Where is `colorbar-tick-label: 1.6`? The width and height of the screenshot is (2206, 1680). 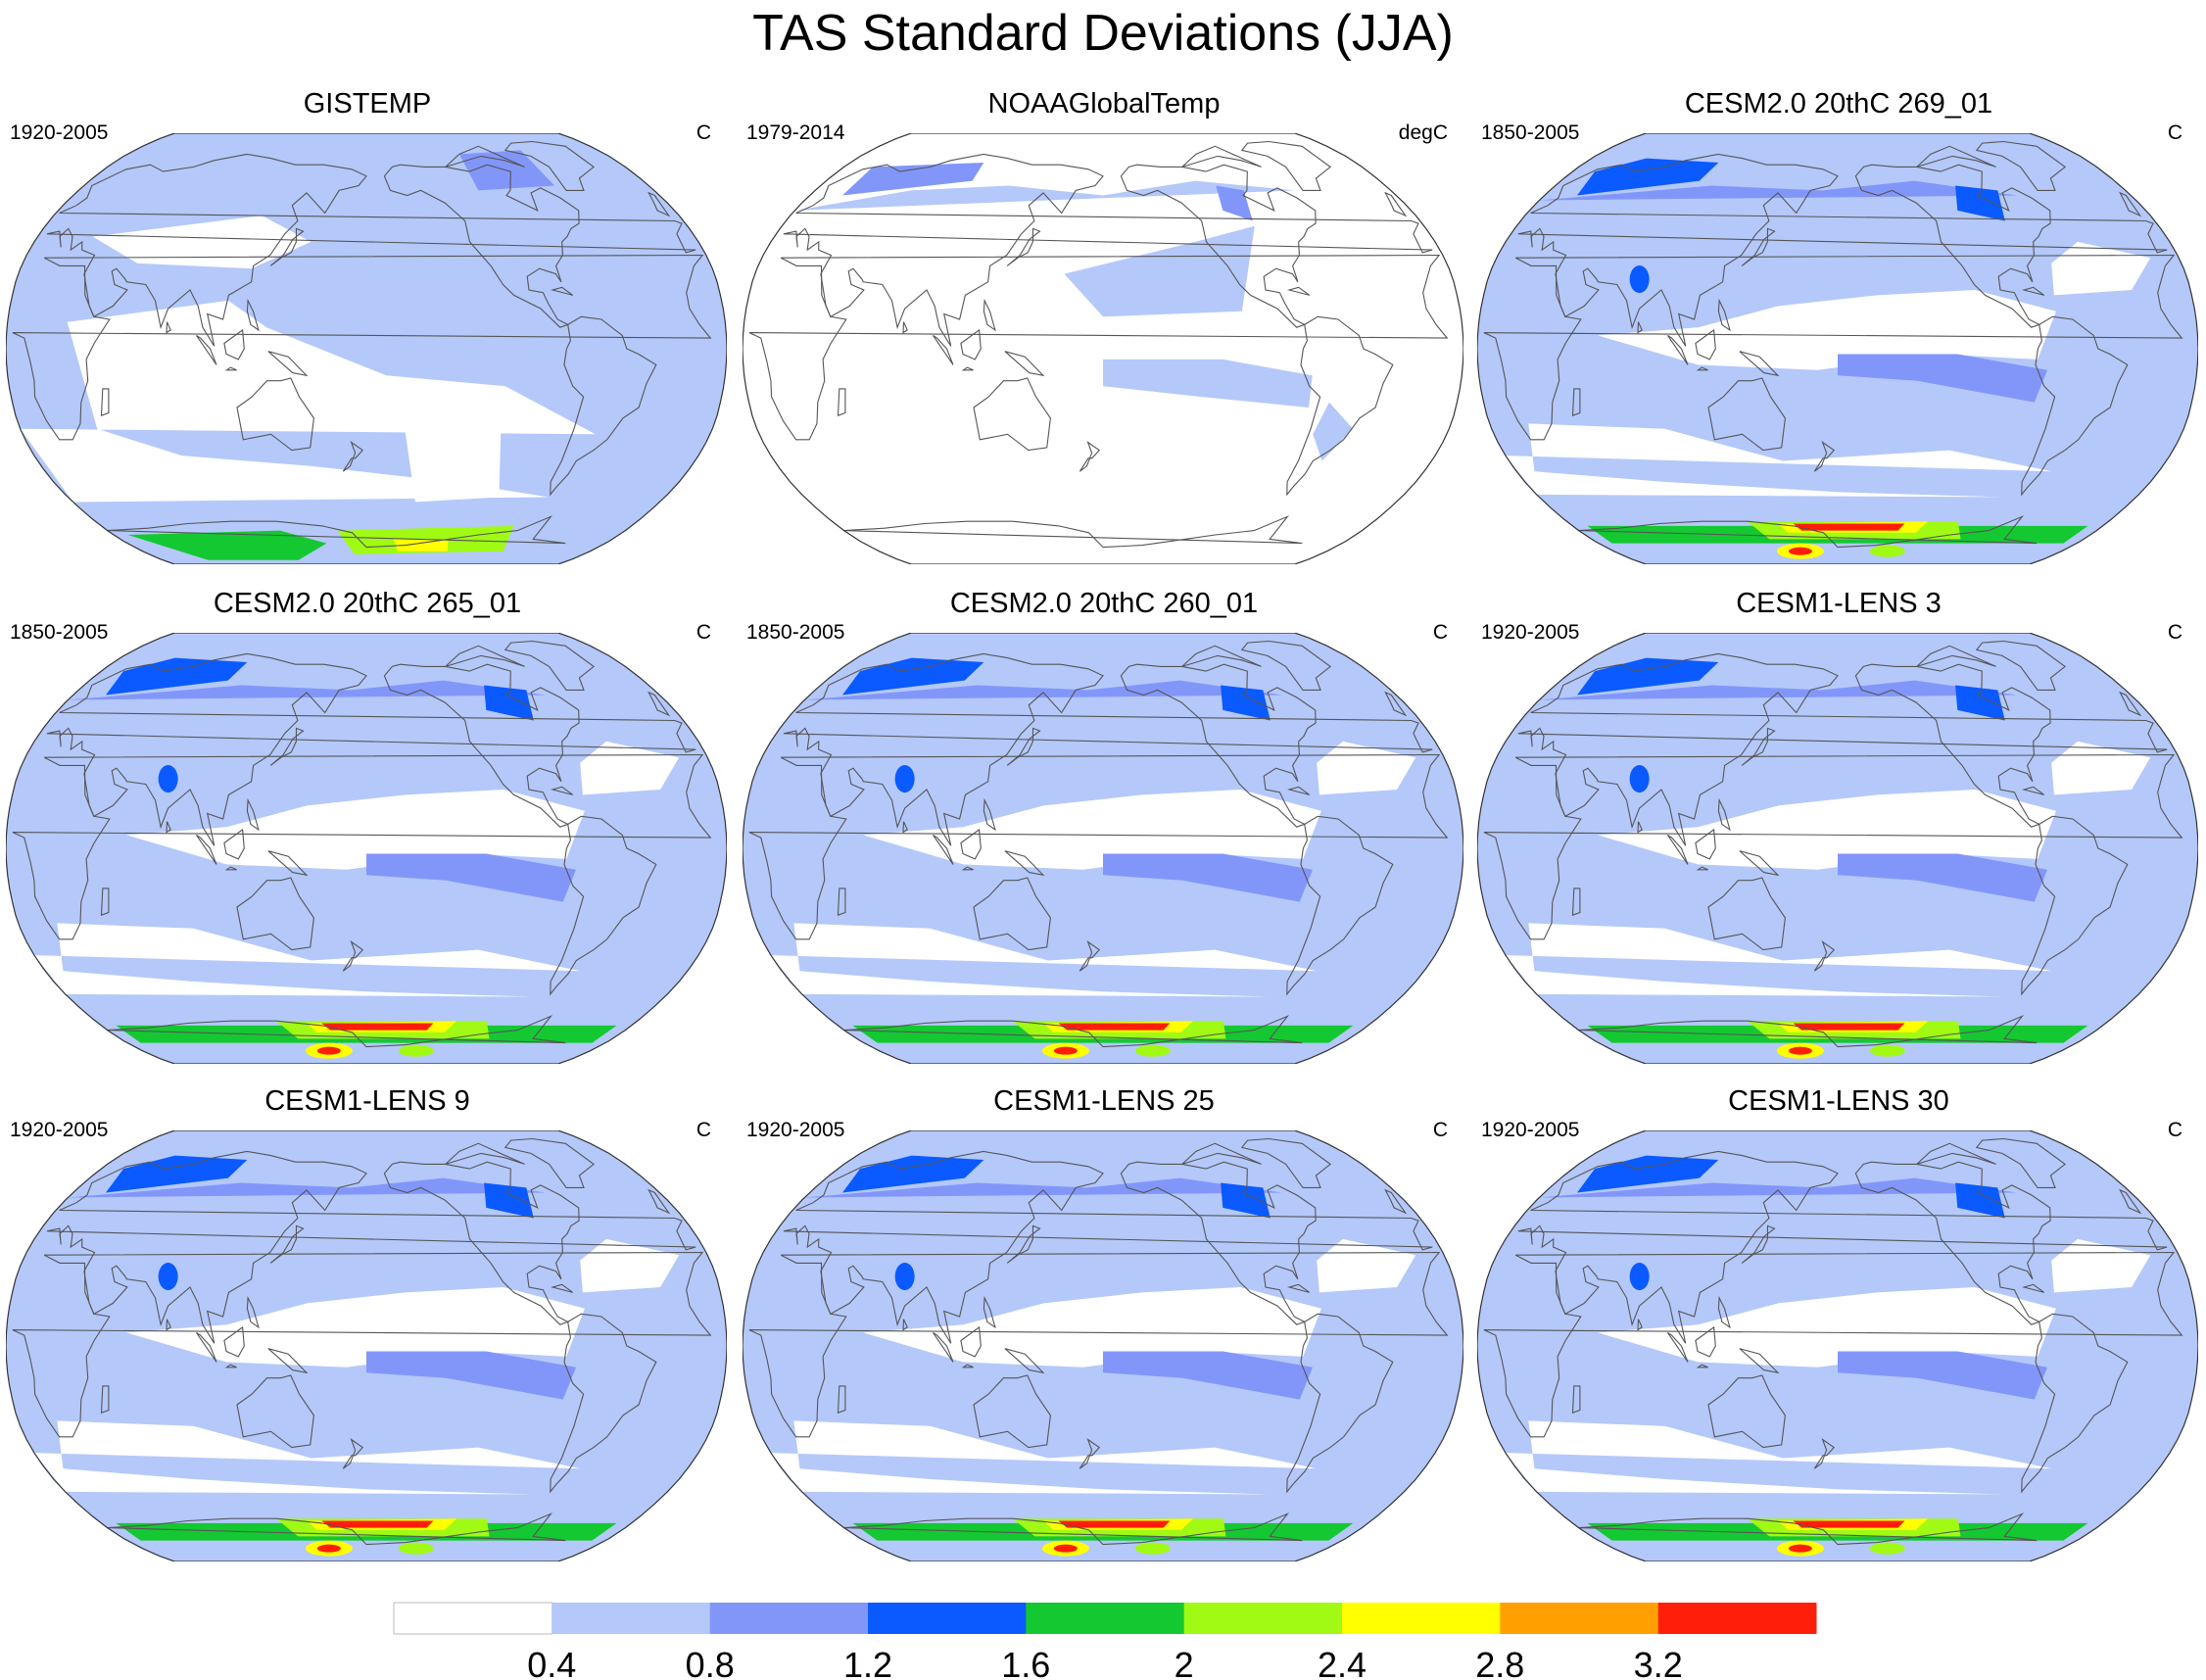
colorbar-tick-label: 1.6 is located at coordinates (1025, 1662).